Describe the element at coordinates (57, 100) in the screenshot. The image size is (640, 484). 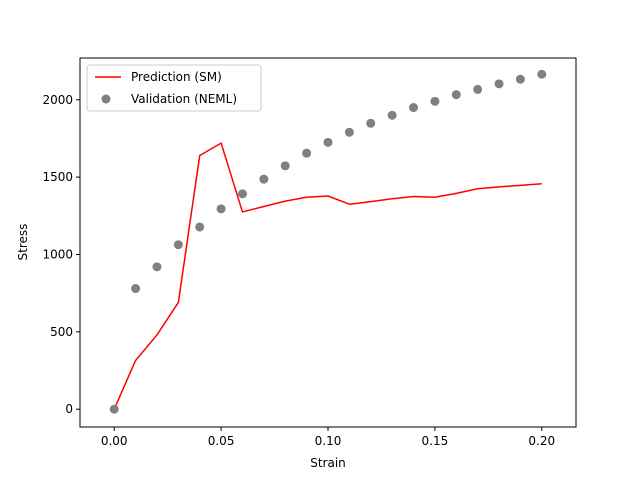
I see `y-tick-label-4: 2000` at that location.